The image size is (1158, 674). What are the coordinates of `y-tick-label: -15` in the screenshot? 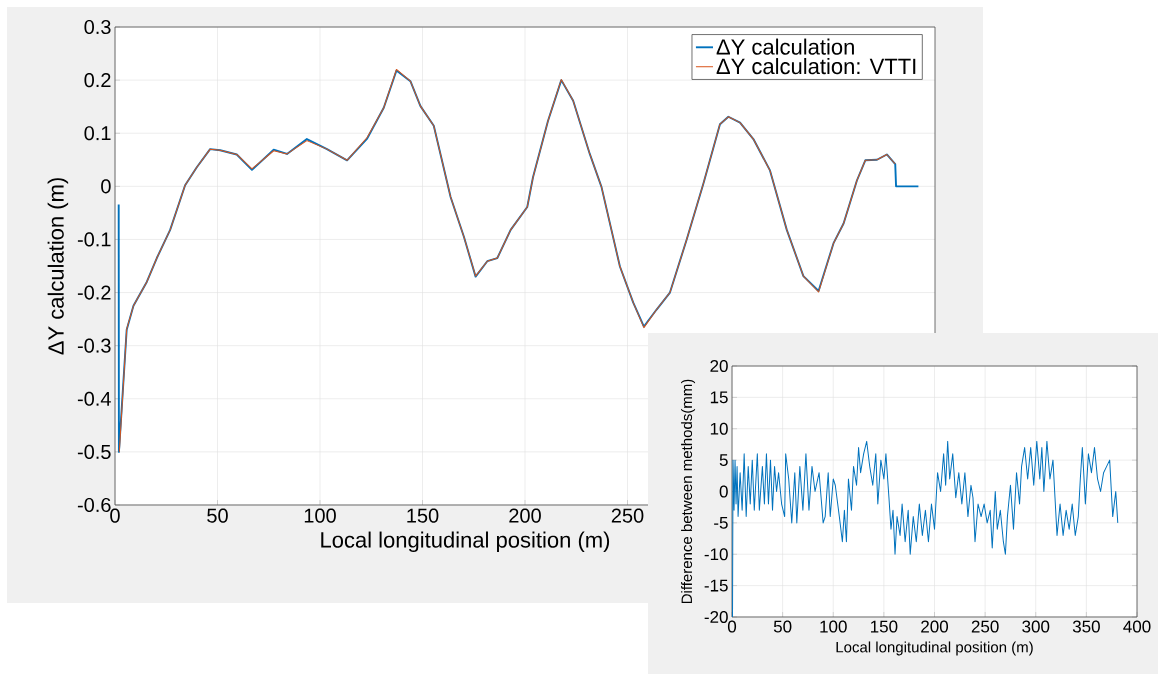 It's located at (716, 585).